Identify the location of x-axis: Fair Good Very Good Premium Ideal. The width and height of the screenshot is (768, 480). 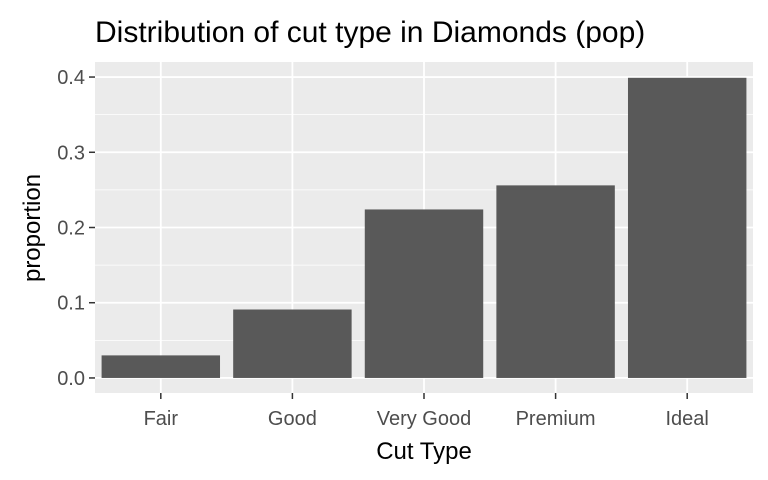
(426, 411).